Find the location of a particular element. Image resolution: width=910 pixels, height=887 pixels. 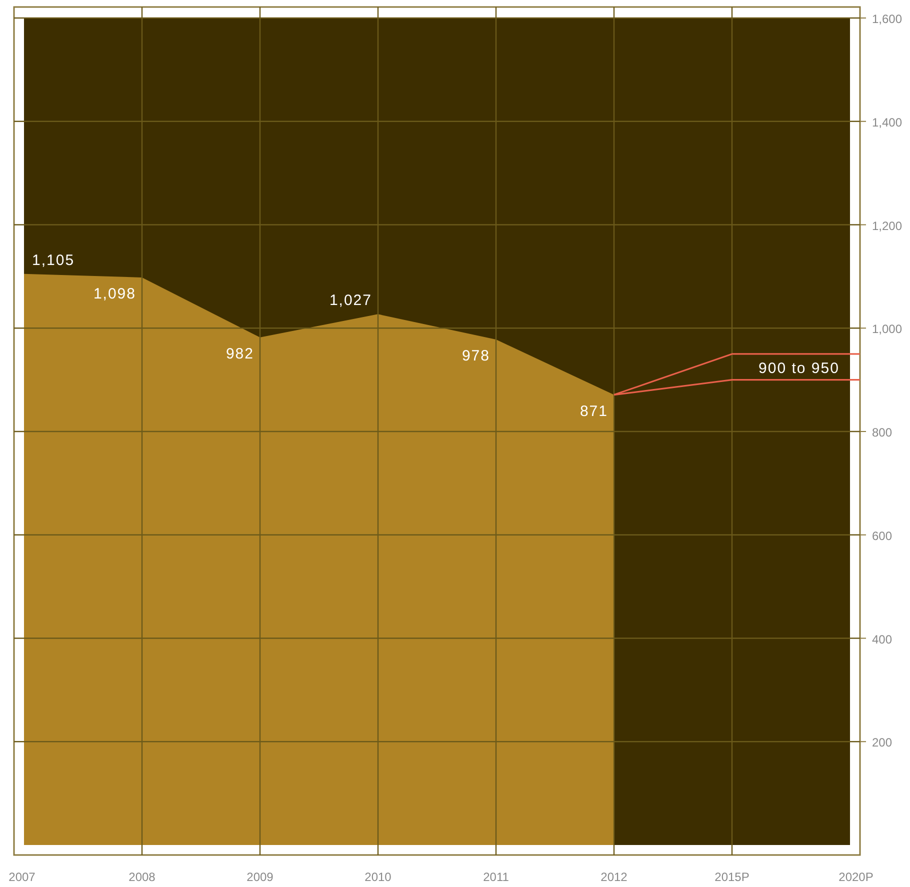

x-tick-label: 2007 is located at coordinates (22, 877).